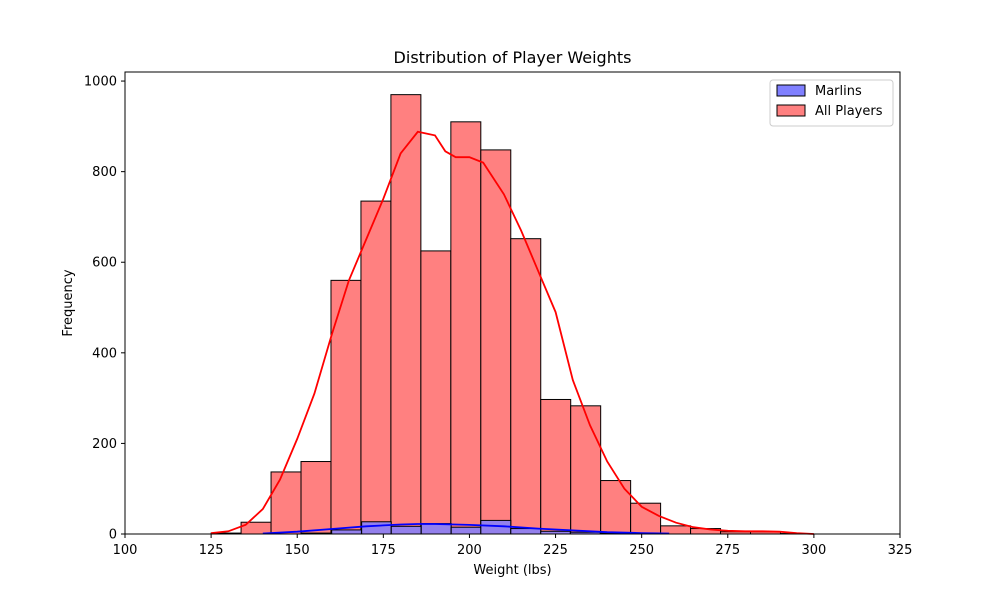 This screenshot has width=1000, height=600. What do you see at coordinates (104, 353) in the screenshot?
I see `y-tick-label: 400` at bounding box center [104, 353].